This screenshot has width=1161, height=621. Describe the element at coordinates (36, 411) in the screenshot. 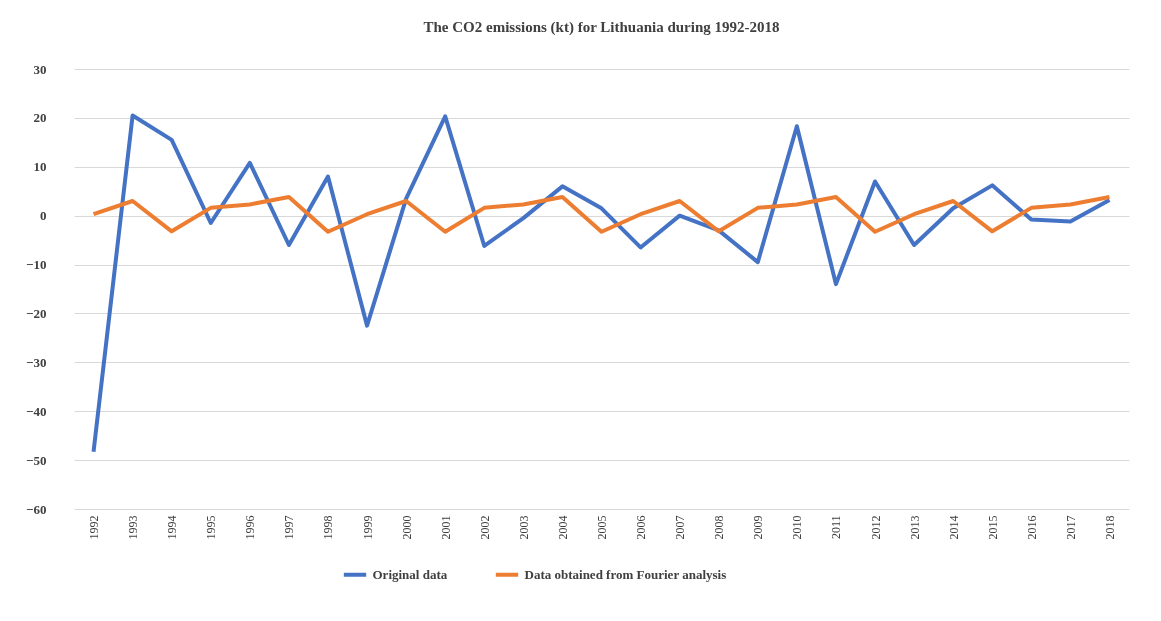

I see `y-tick-label: −40` at that location.